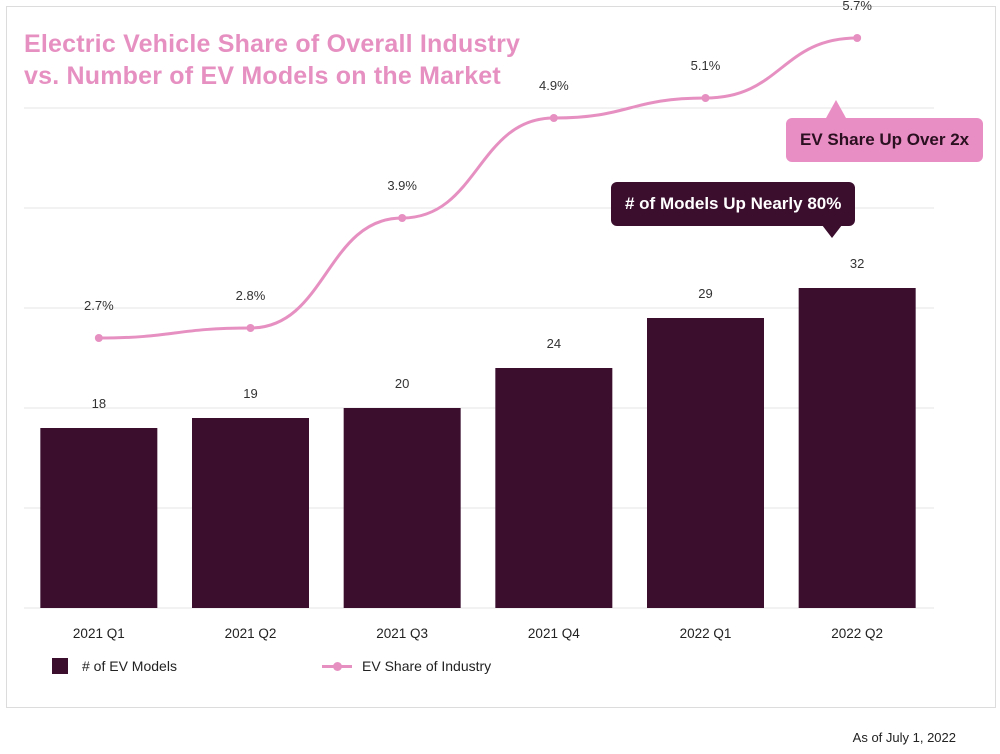 The width and height of the screenshot is (1000, 754). Describe the element at coordinates (402, 185) in the screenshot. I see `share-value-label: 3.9%` at that location.